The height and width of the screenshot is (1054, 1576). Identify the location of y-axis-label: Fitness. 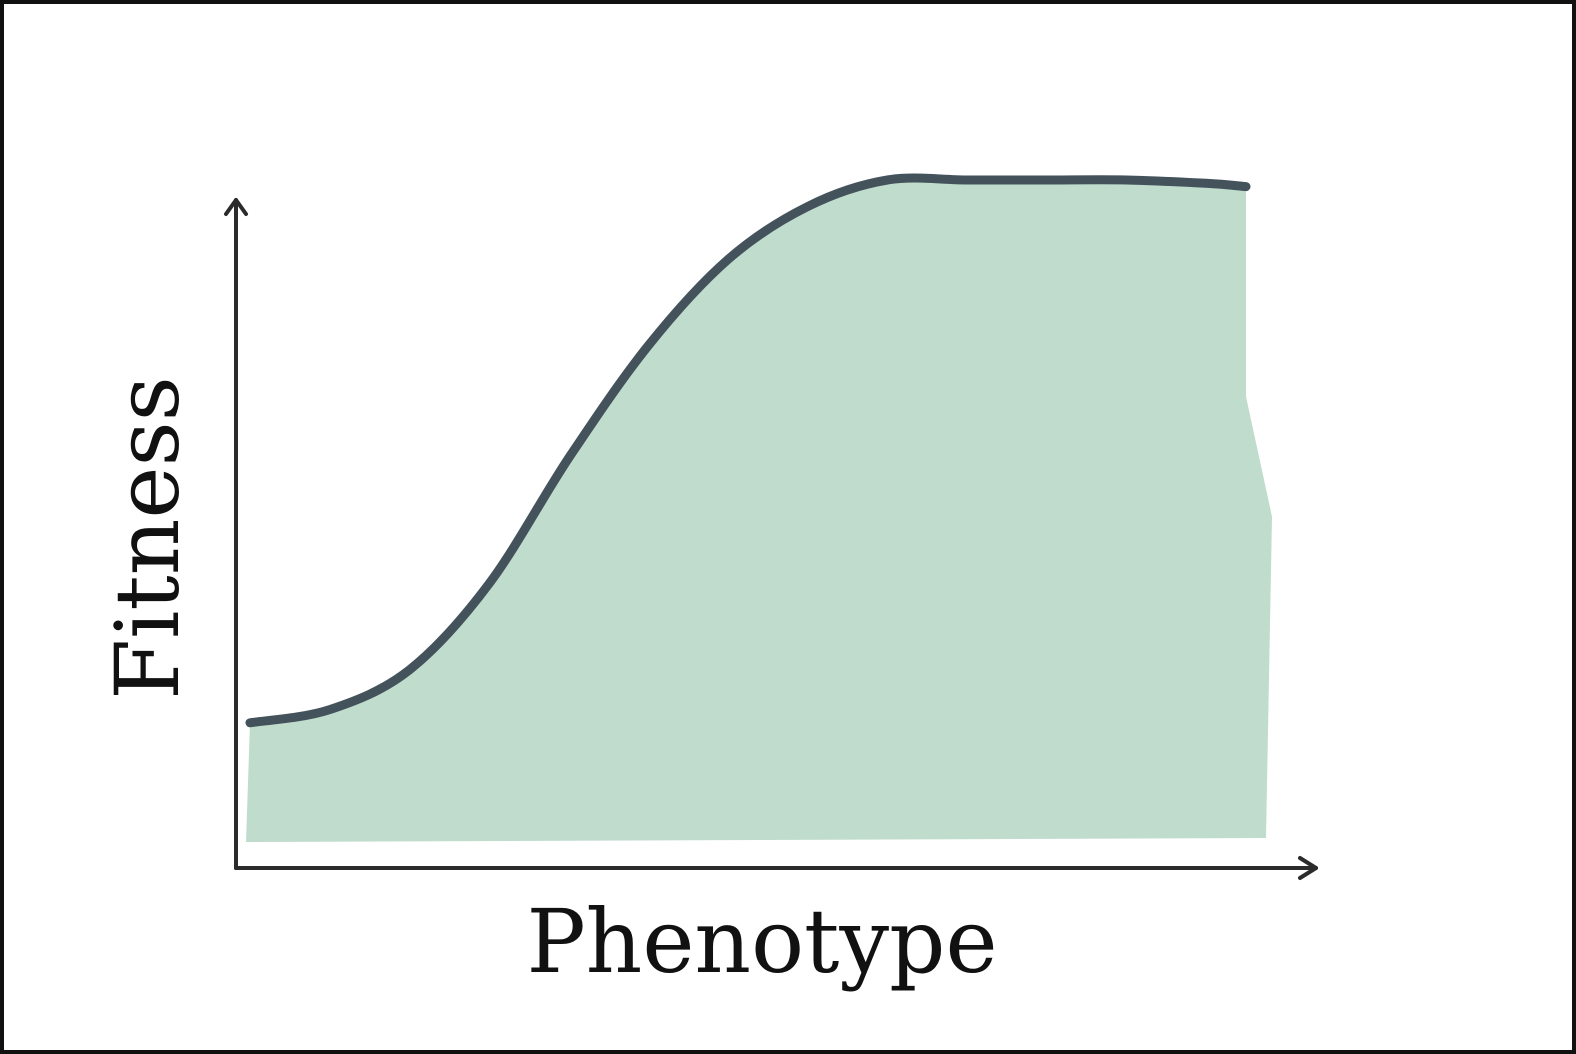
(147, 538).